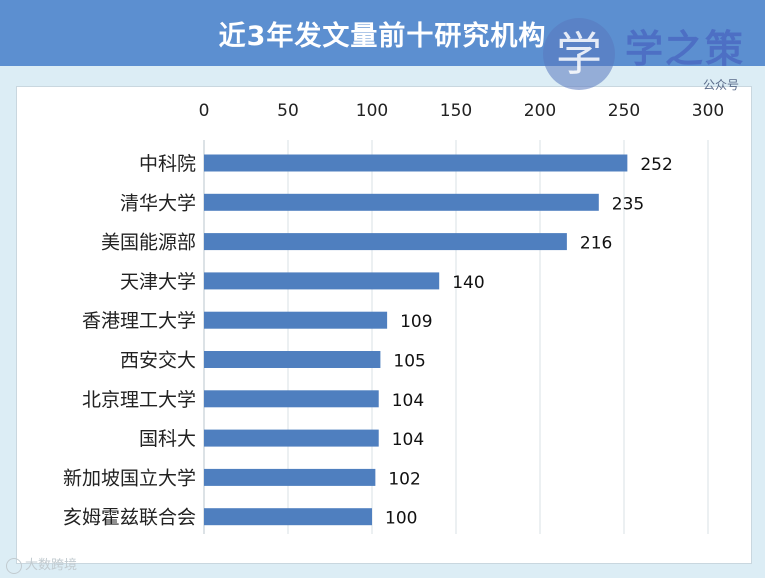 This screenshot has width=765, height=578. What do you see at coordinates (372, 111) in the screenshot?
I see `x-tick-label: 100` at bounding box center [372, 111].